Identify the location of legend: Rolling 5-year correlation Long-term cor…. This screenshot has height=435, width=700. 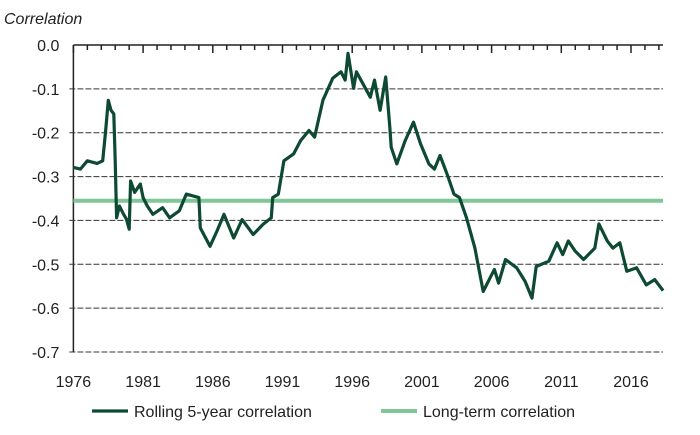
(333, 412).